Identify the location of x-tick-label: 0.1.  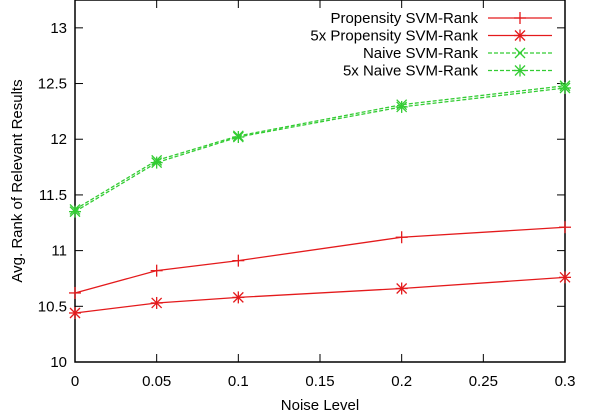
(238, 381).